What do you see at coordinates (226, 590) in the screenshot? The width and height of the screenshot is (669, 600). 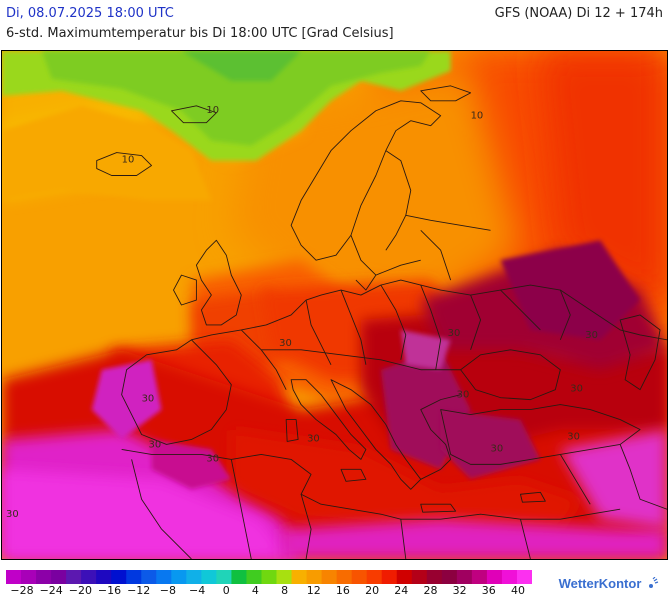 I see `legend-tick-label: 0` at bounding box center [226, 590].